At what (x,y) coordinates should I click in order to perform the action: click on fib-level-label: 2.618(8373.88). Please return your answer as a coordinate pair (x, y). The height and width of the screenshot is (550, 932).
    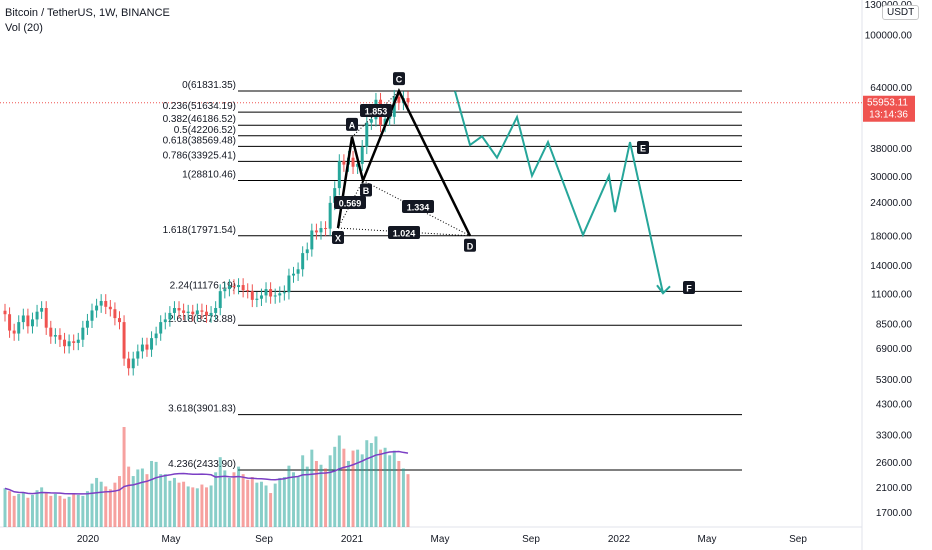
    Looking at the image, I should click on (202, 319).